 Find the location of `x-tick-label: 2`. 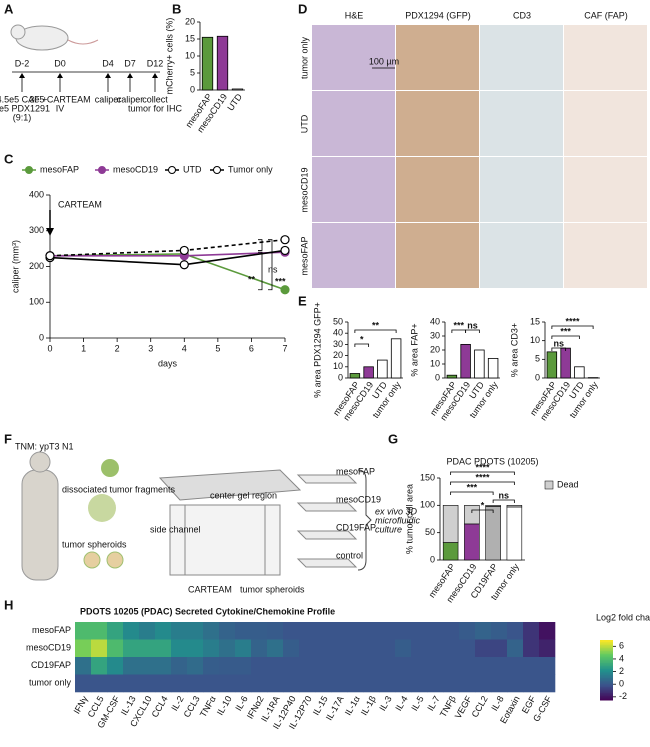

x-tick-label: 2 is located at coordinates (117, 348).